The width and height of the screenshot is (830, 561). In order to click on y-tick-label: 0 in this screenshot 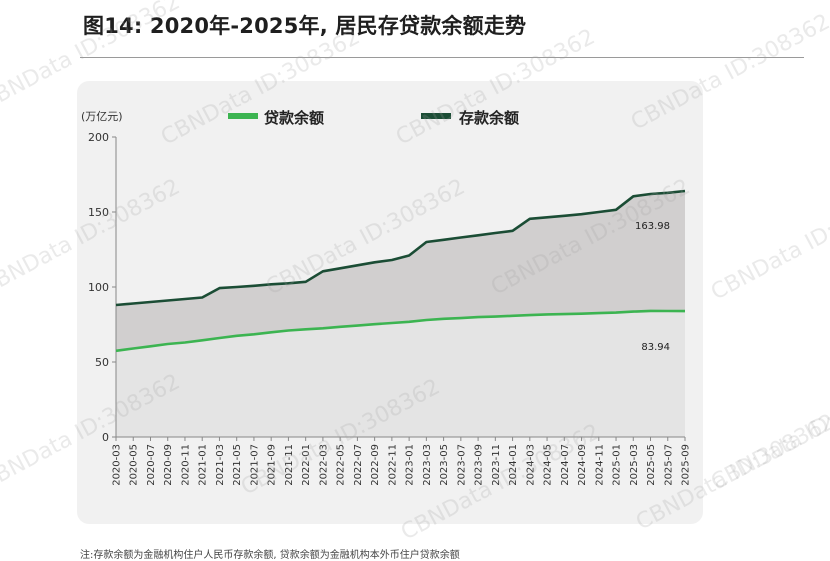, I will do `click(105, 437)`.